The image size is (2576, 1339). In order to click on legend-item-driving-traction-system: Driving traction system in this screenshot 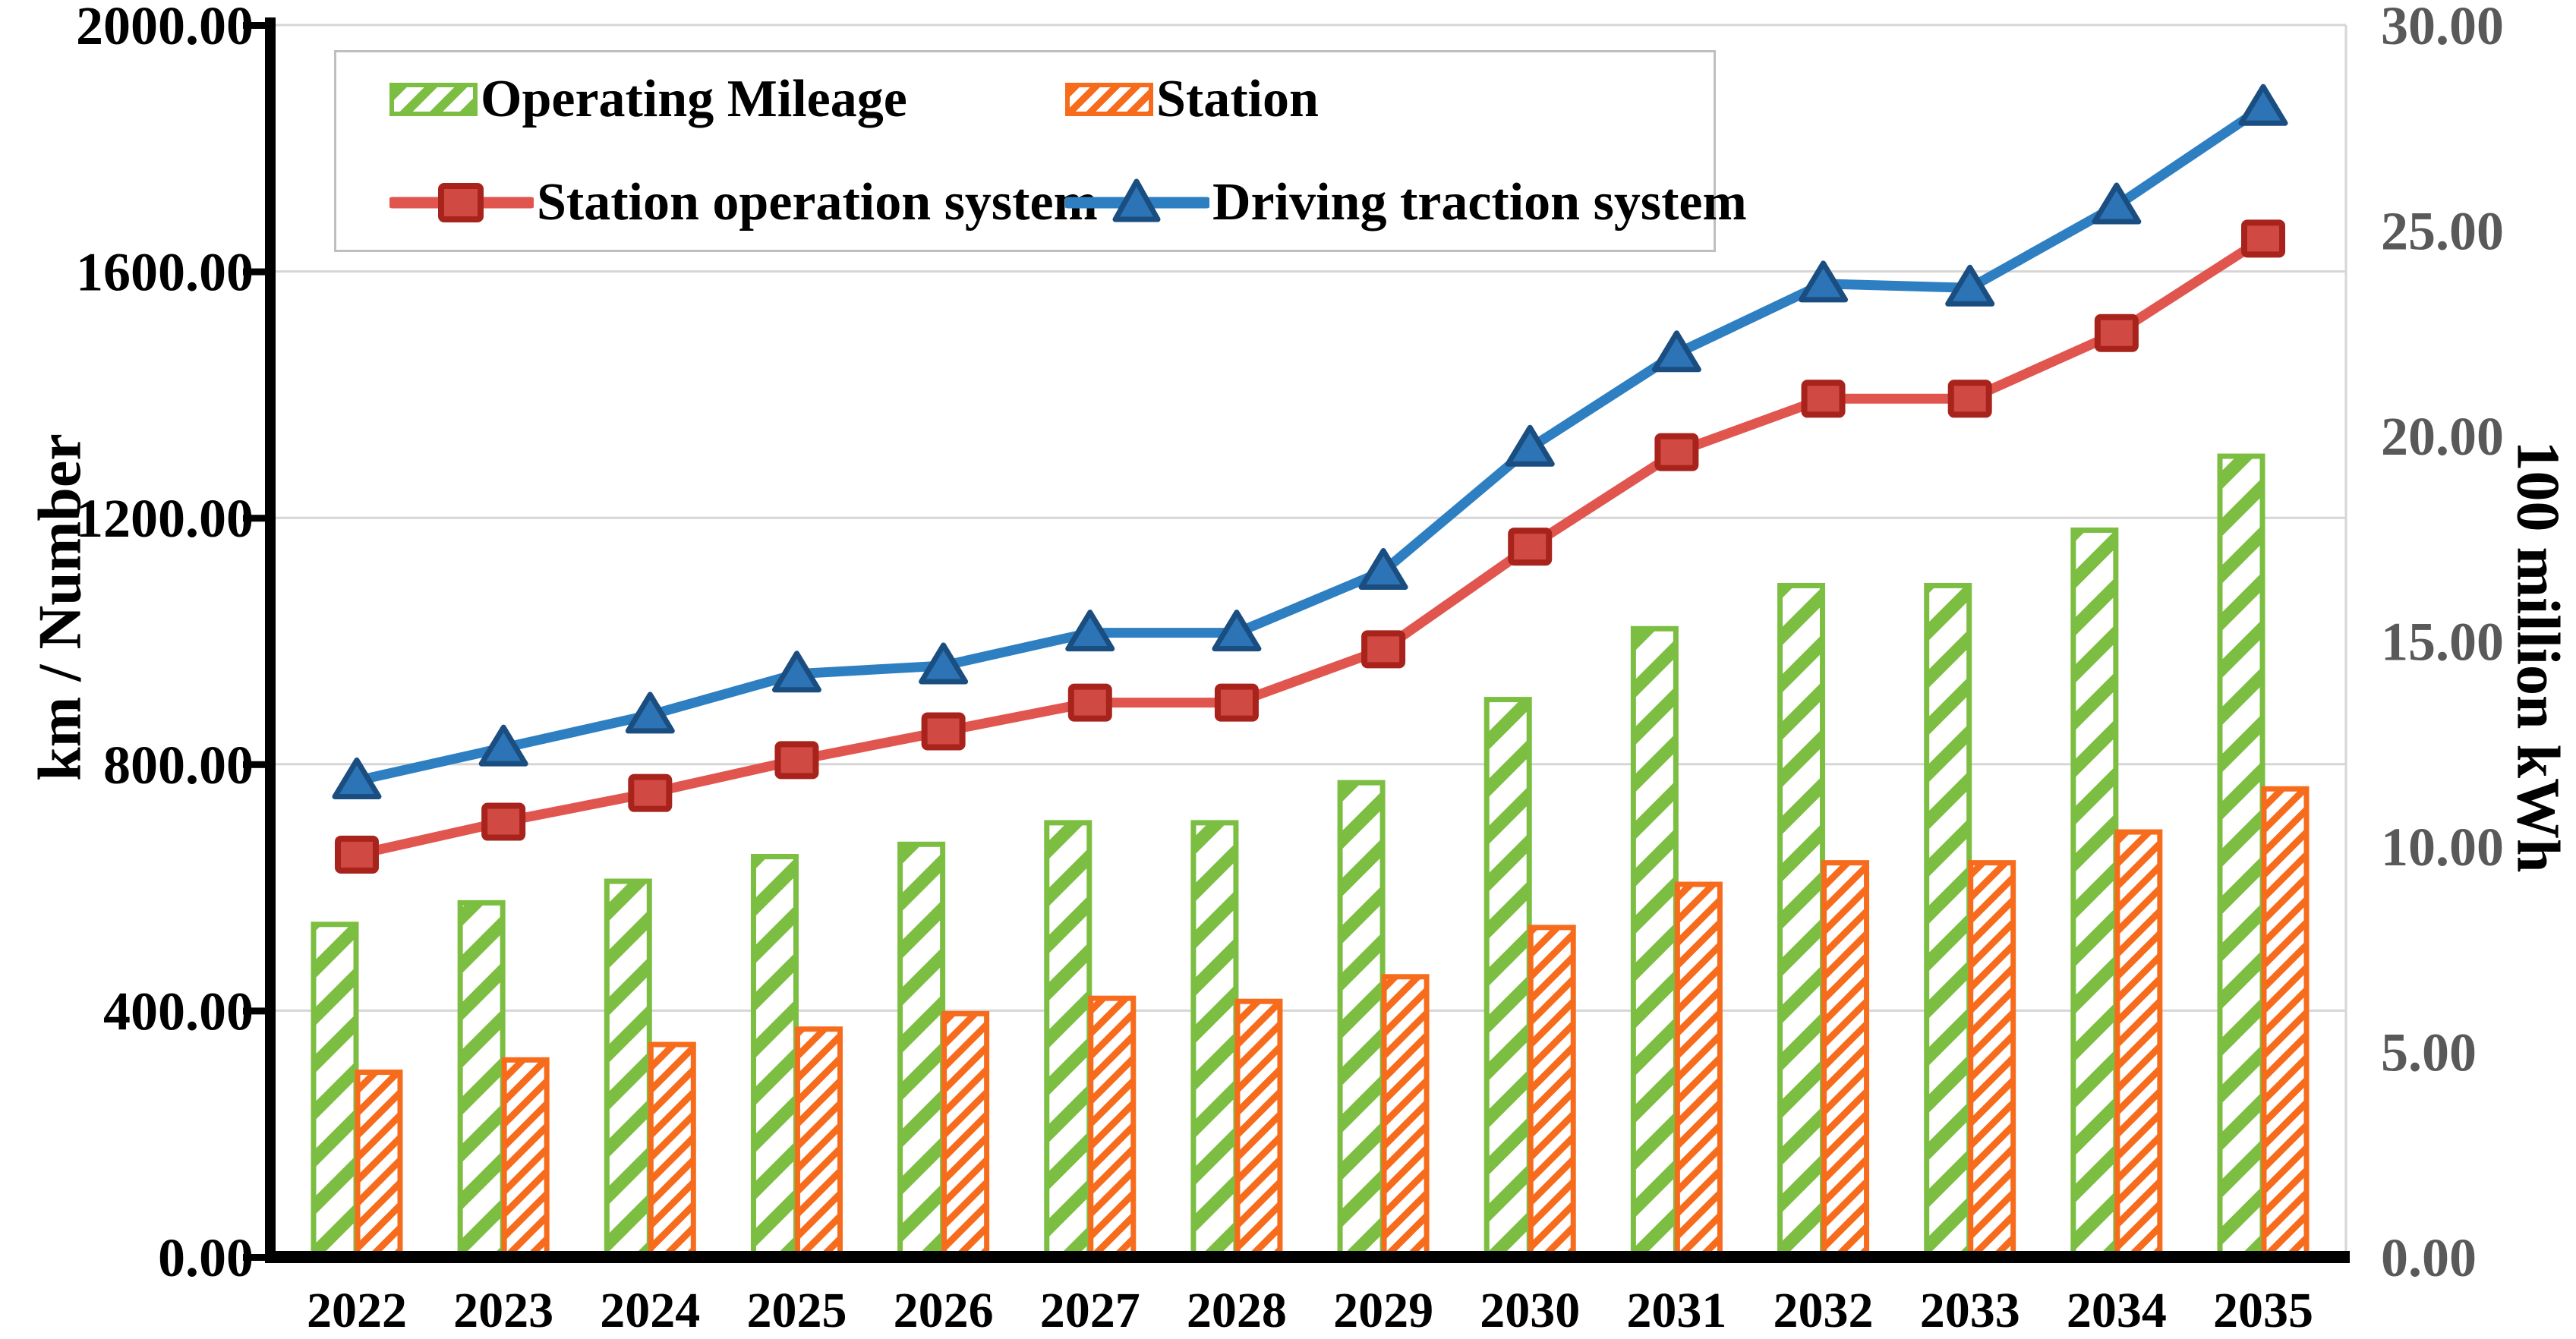, I will do `click(1406, 202)`.